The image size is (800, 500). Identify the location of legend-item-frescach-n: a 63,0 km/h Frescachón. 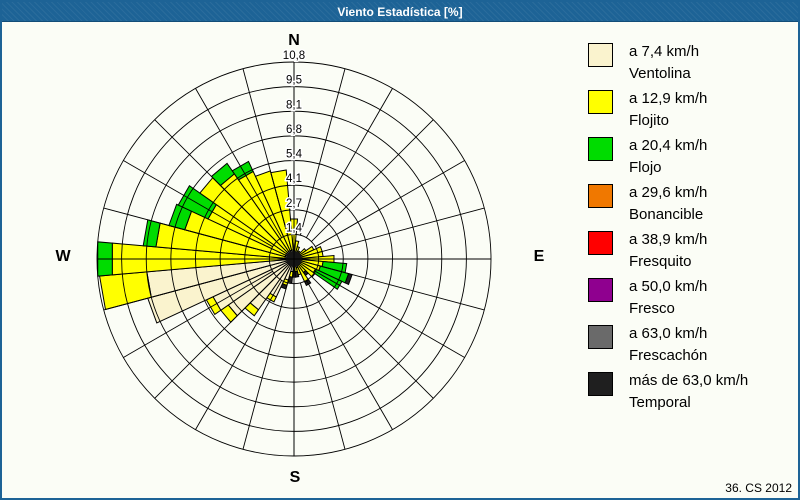
(690, 345).